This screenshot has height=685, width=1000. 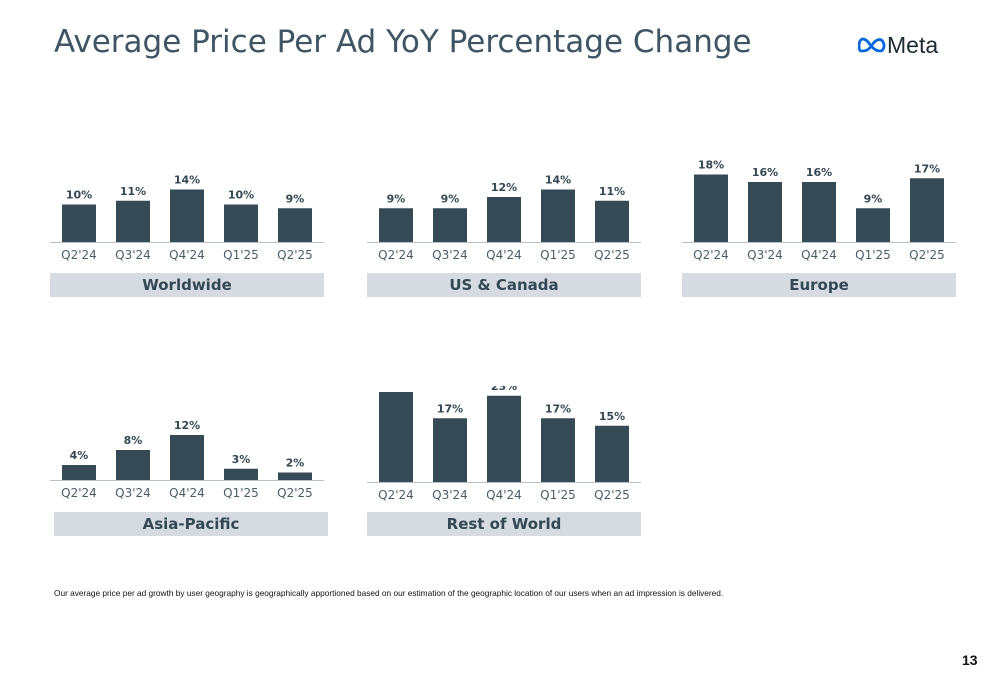 I want to click on asia-pacific-value-label-1: 4%, so click(x=79, y=455).